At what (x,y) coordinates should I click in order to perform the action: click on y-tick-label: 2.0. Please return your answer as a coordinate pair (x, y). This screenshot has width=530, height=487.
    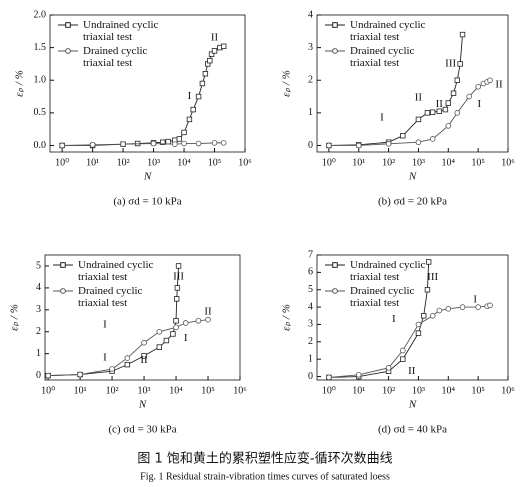
    Looking at the image, I should click on (40, 14).